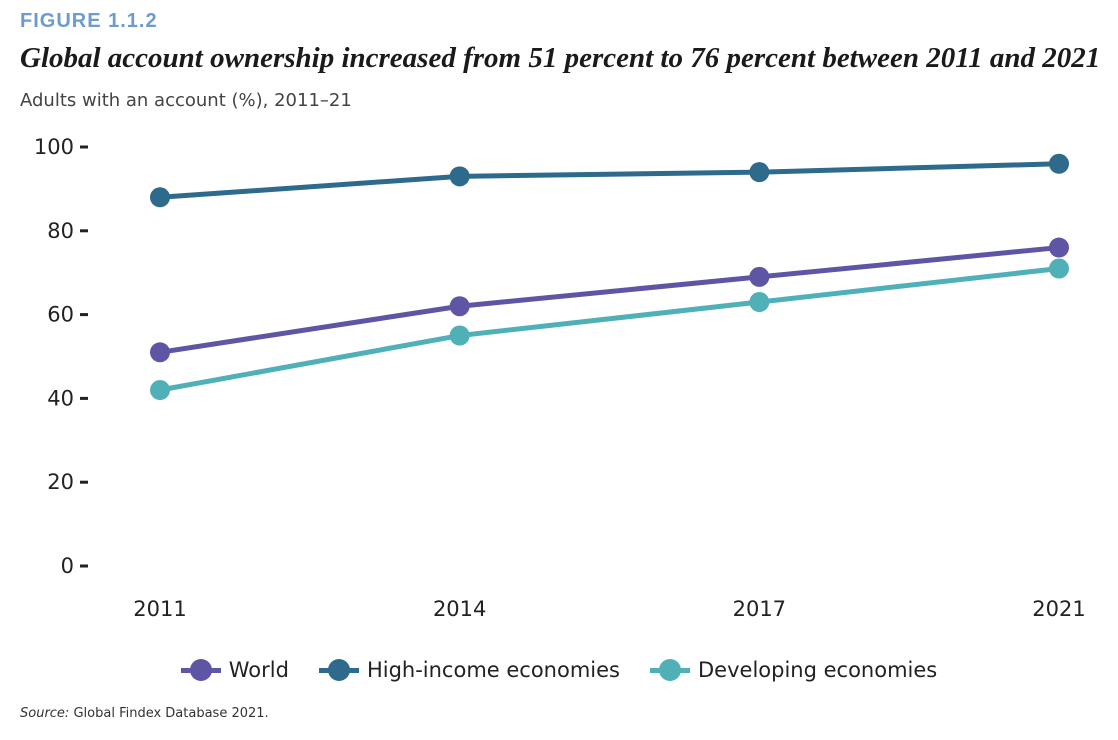  I want to click on legend-item-high-income: High-income economies, so click(469, 670).